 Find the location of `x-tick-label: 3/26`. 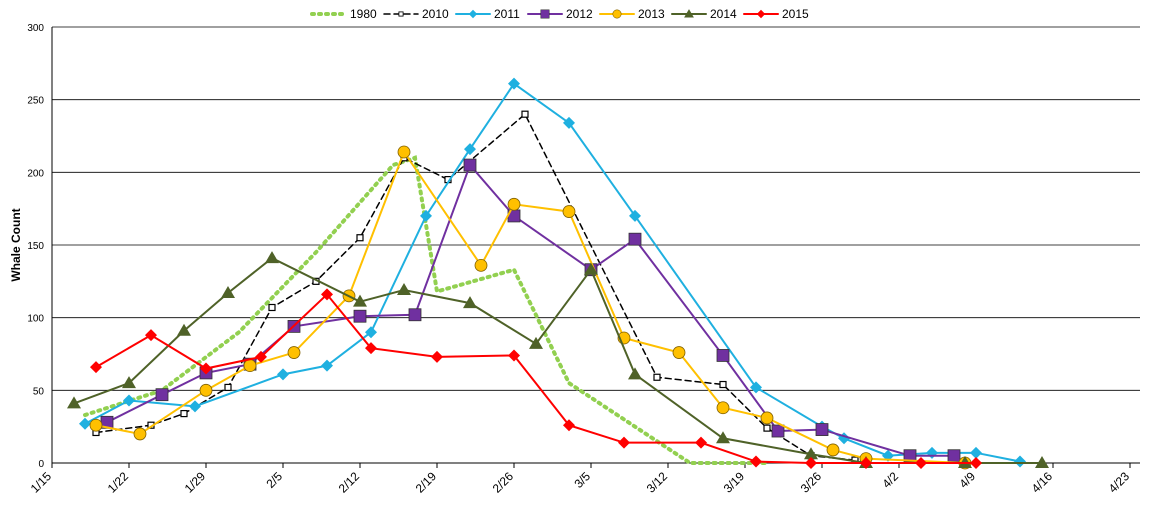

x-tick-label: 3/26 is located at coordinates (811, 482).